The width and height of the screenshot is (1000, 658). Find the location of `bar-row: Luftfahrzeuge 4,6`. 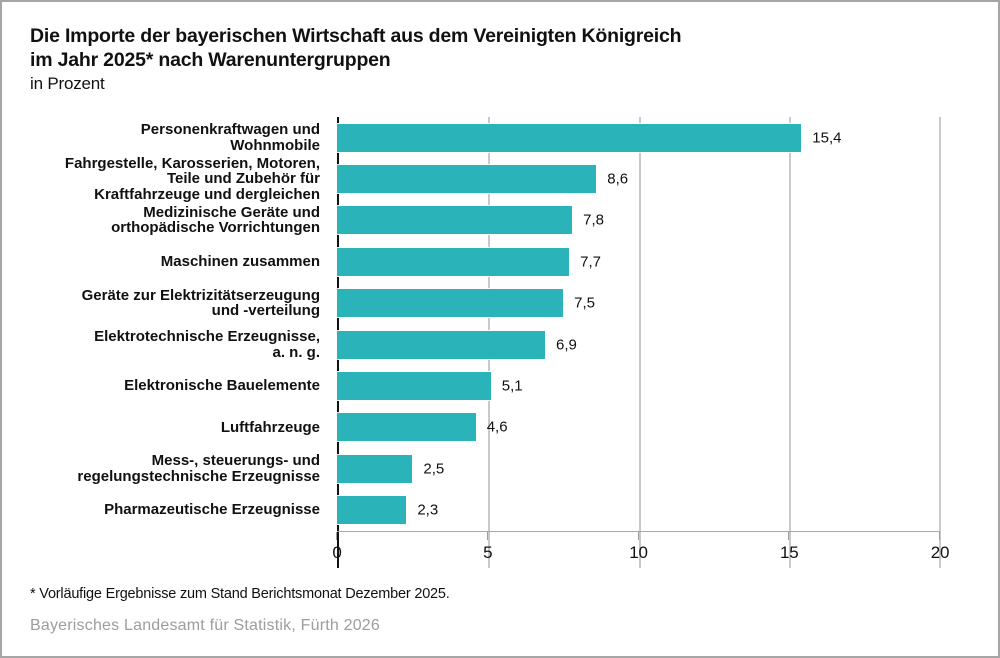

bar-row: Luftfahrzeuge 4,6 is located at coordinates (485, 427).